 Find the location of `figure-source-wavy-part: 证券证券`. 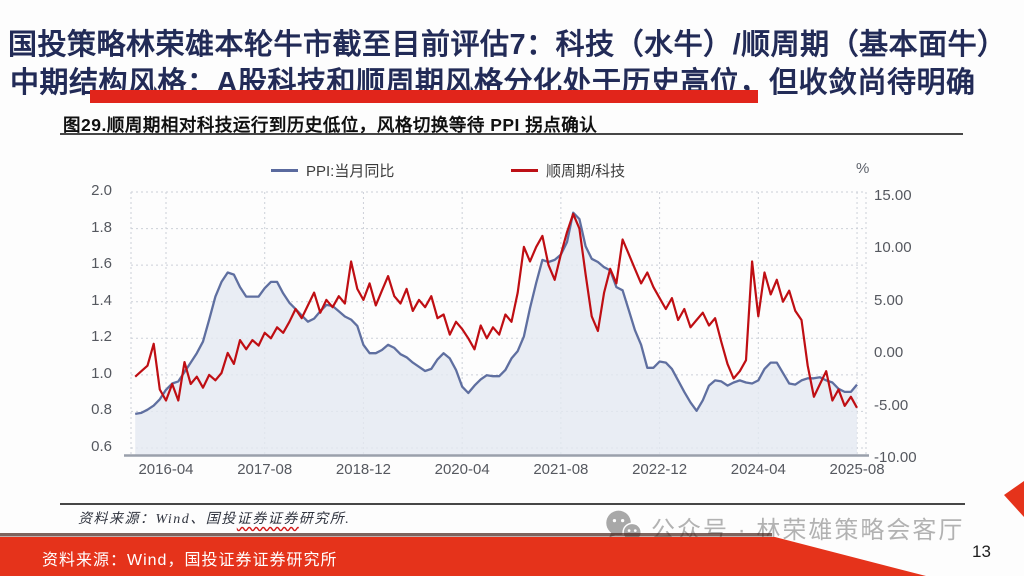

figure-source-wavy-part: 证券证券 is located at coordinates (267, 519).